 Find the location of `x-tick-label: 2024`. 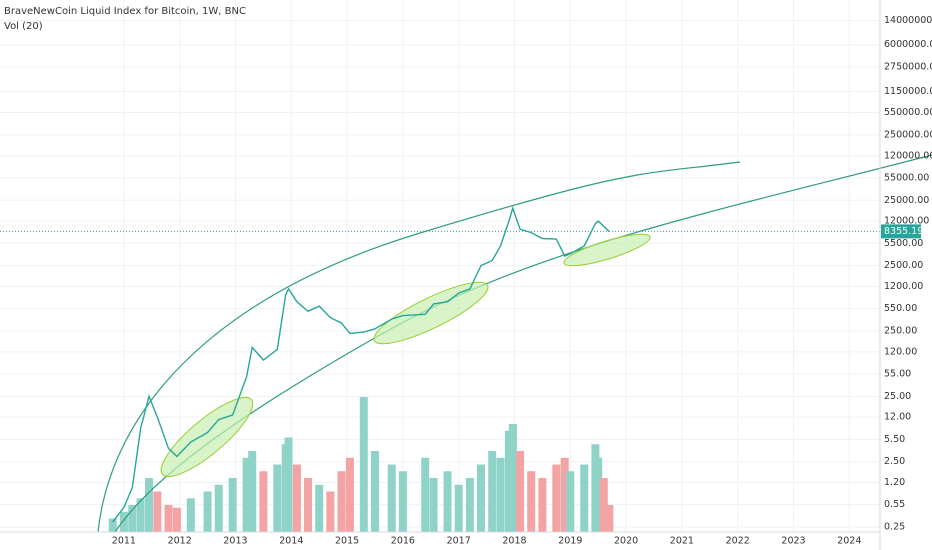

x-tick-label: 2024 is located at coordinates (849, 541).